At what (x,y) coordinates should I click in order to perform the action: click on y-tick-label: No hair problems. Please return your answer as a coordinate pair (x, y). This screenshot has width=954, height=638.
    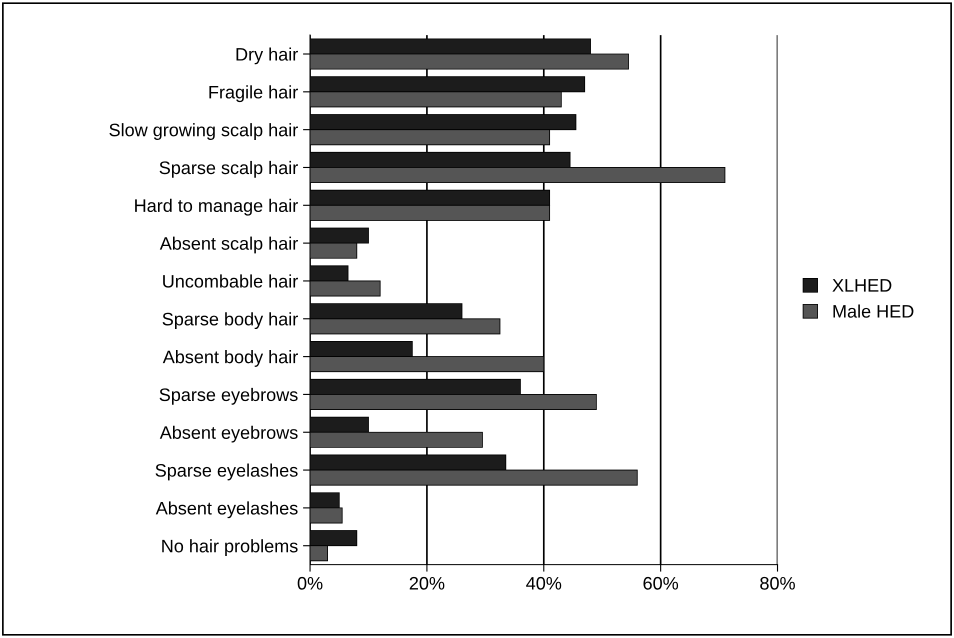
    Looking at the image, I should click on (230, 547).